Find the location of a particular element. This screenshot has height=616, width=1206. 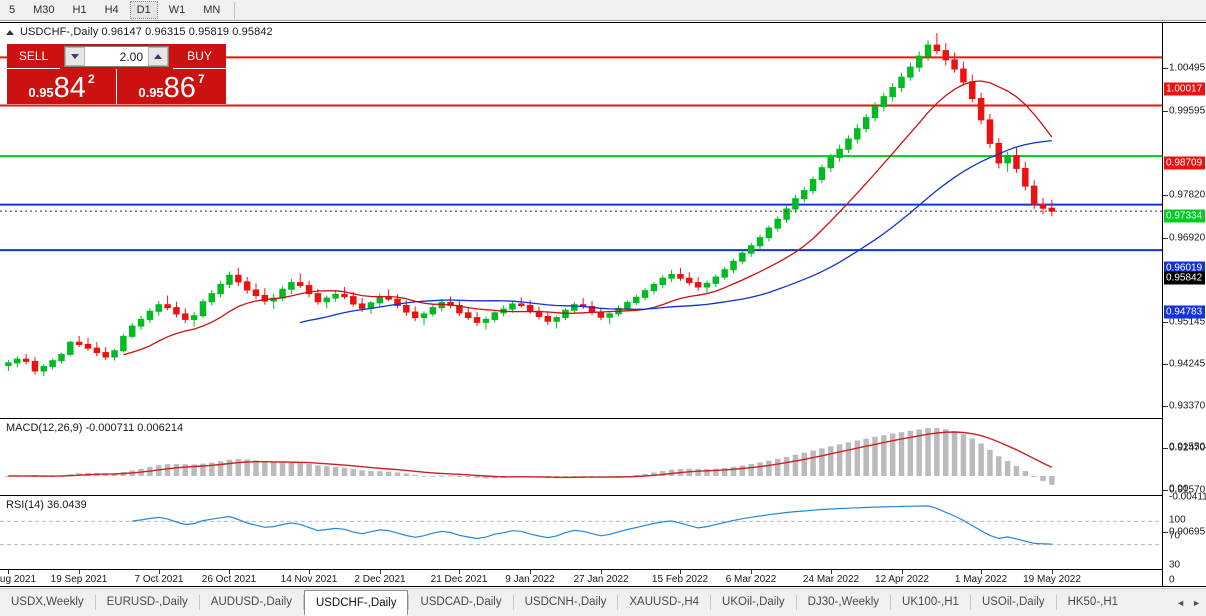

timeframe-button-d1: D1 is located at coordinates (143, 10).